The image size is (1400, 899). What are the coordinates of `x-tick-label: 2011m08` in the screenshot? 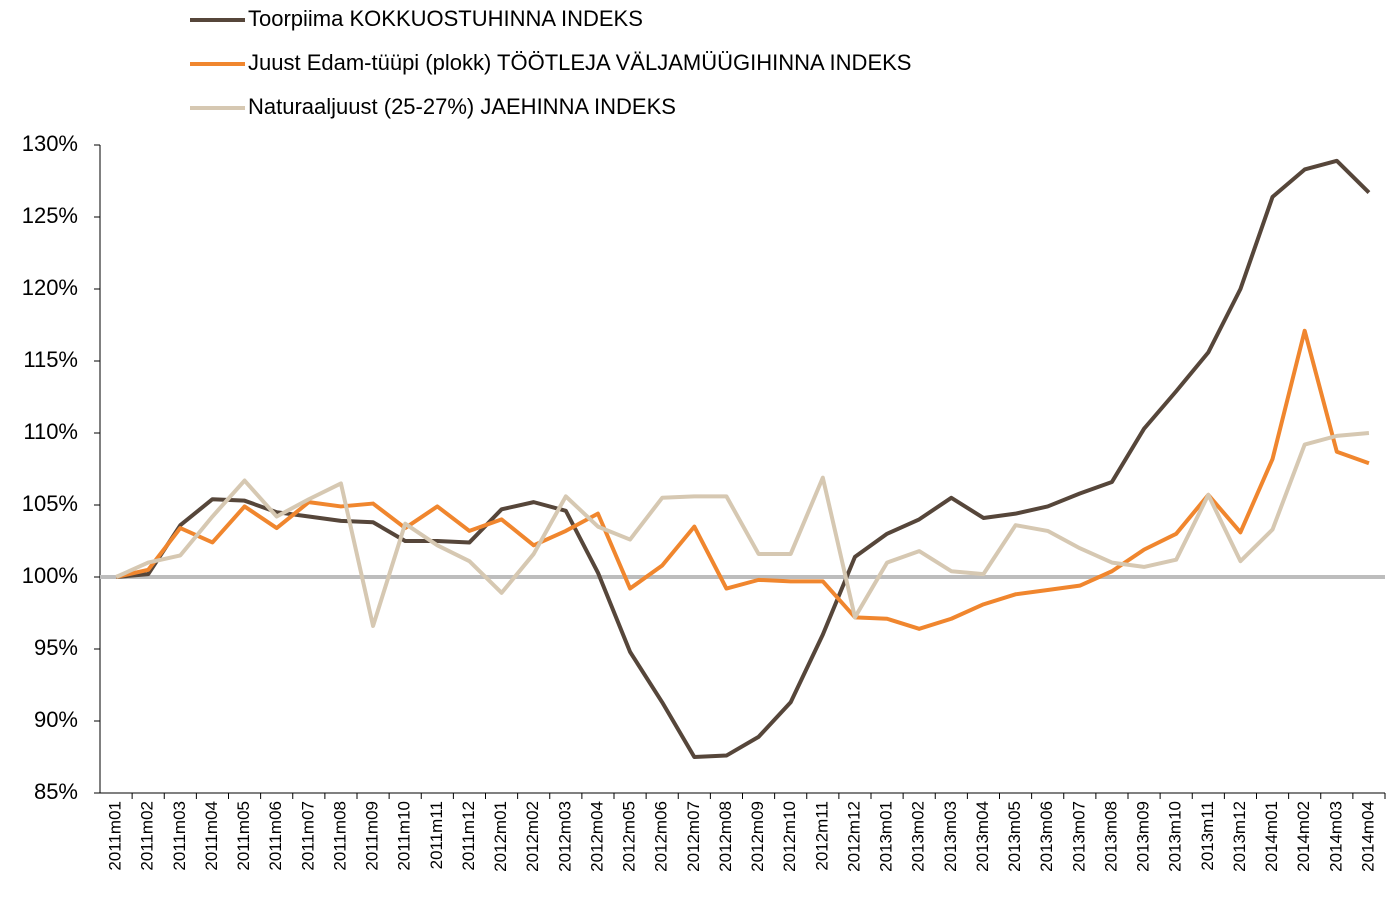 It's located at (339, 836).